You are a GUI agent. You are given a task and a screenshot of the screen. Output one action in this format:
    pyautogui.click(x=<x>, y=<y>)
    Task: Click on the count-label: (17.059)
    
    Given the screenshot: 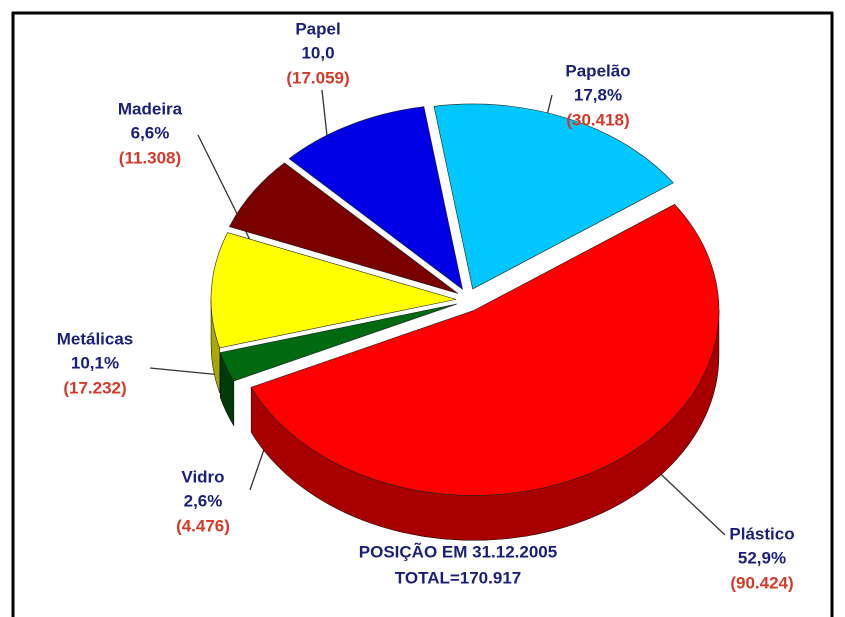 What is the action you would take?
    pyautogui.click(x=317, y=77)
    